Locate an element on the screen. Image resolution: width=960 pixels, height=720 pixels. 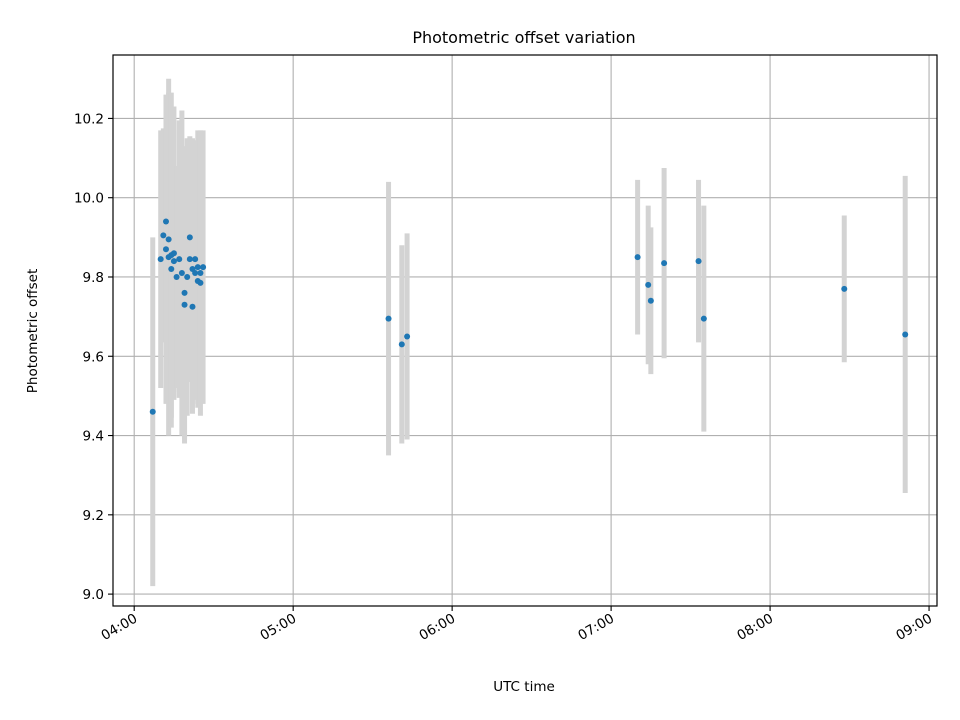
y-tick-label: 9.2 is located at coordinates (93, 516).